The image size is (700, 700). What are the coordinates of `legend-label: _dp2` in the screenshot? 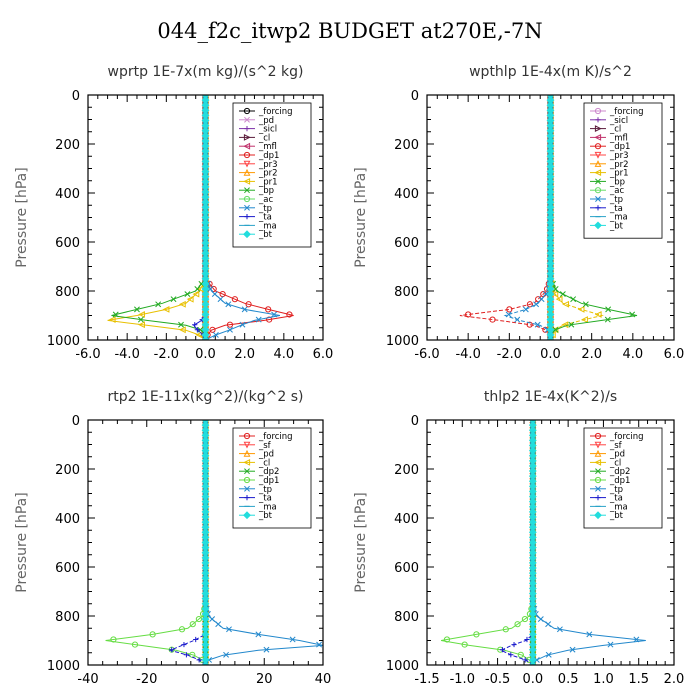 It's located at (268, 472).